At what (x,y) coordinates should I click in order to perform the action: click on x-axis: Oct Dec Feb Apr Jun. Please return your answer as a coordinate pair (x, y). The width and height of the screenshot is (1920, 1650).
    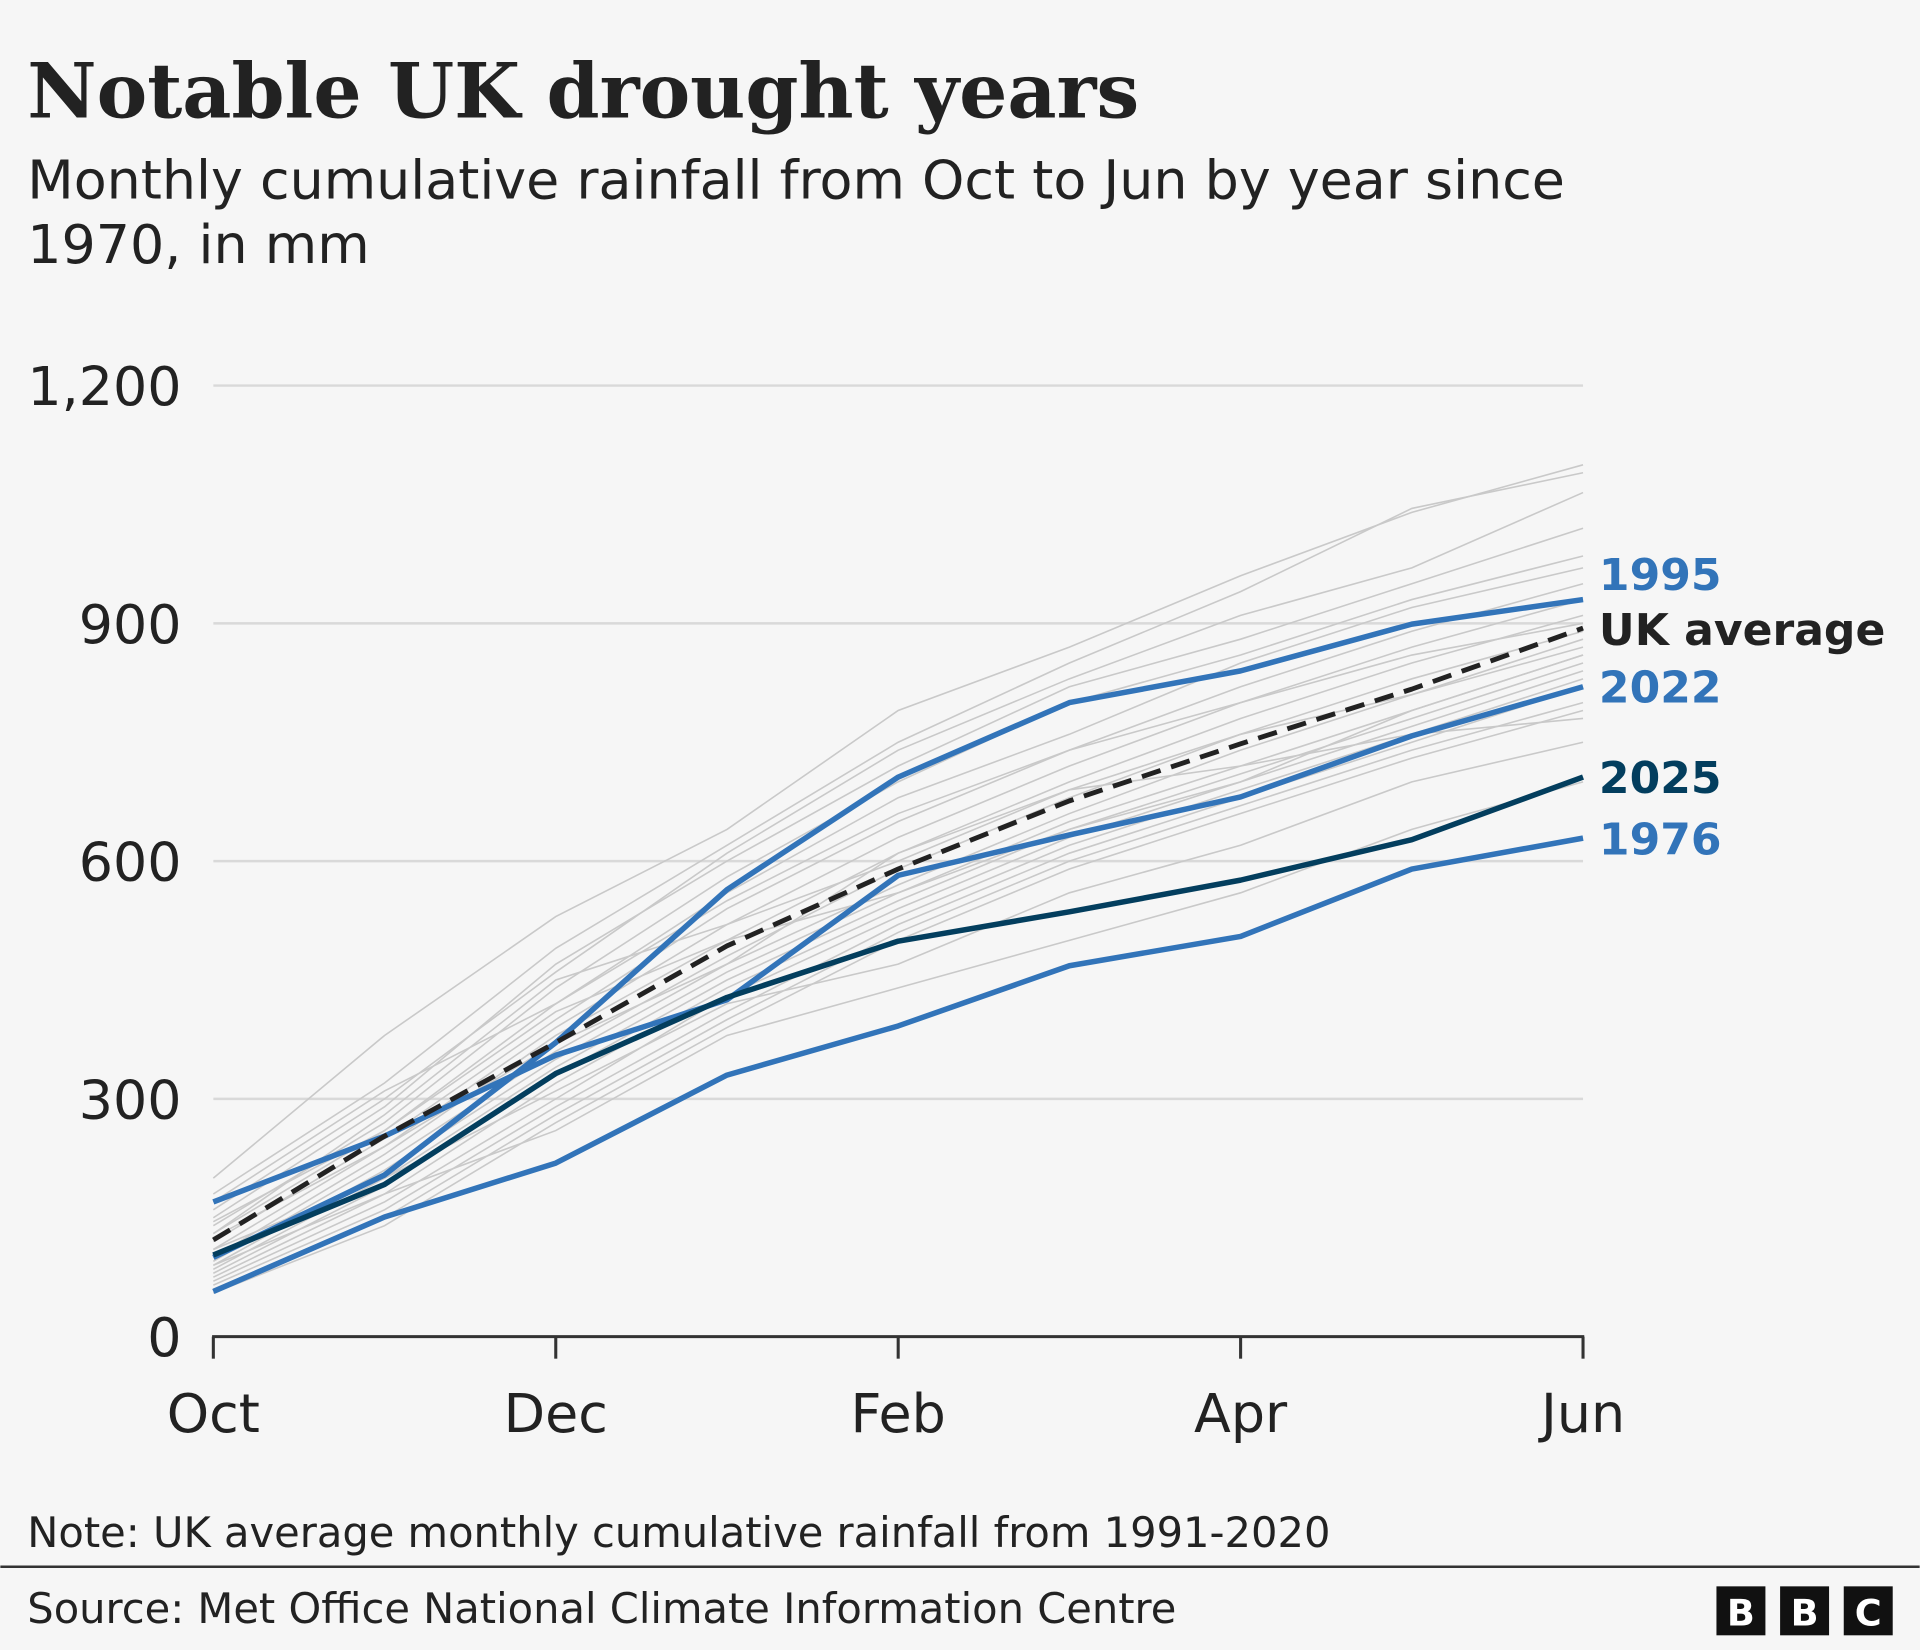
    Looking at the image, I should click on (896, 1390).